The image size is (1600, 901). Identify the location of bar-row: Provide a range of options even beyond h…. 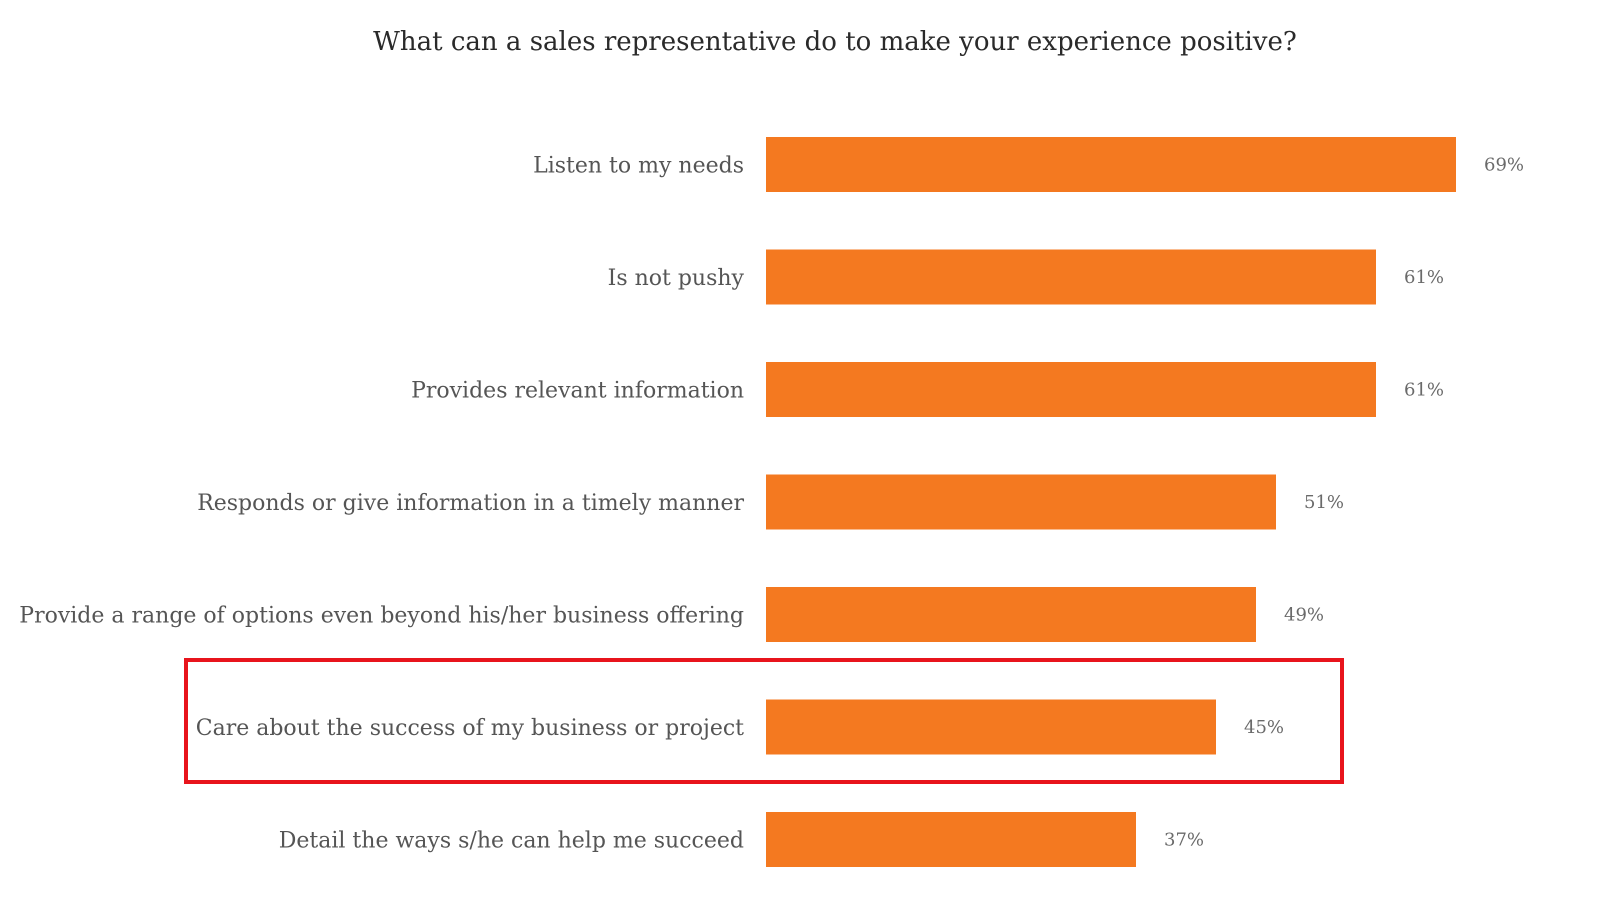
(671, 614).